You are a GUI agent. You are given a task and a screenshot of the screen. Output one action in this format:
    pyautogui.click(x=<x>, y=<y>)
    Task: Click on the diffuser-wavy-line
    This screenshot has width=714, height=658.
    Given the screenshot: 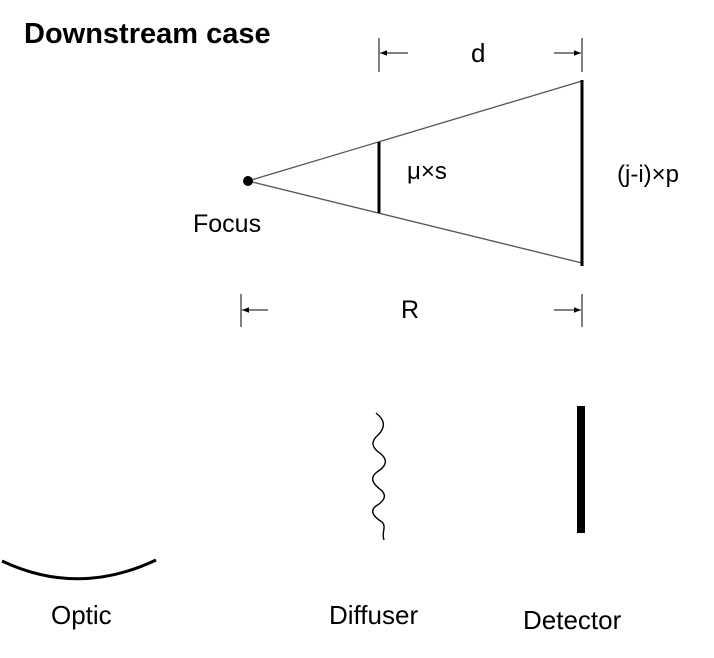 What is the action you would take?
    pyautogui.click(x=379, y=476)
    